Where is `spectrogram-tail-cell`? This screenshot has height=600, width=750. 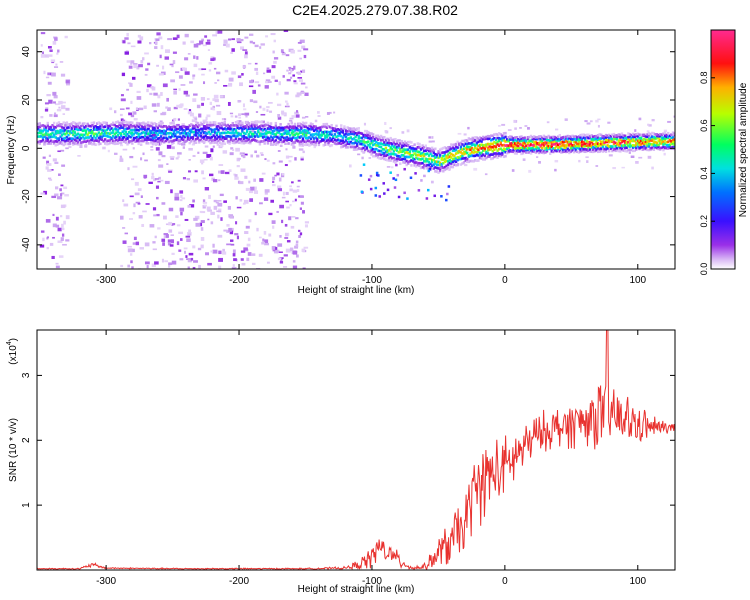
spectrogram-tail-cell is located at coordinates (376, 188).